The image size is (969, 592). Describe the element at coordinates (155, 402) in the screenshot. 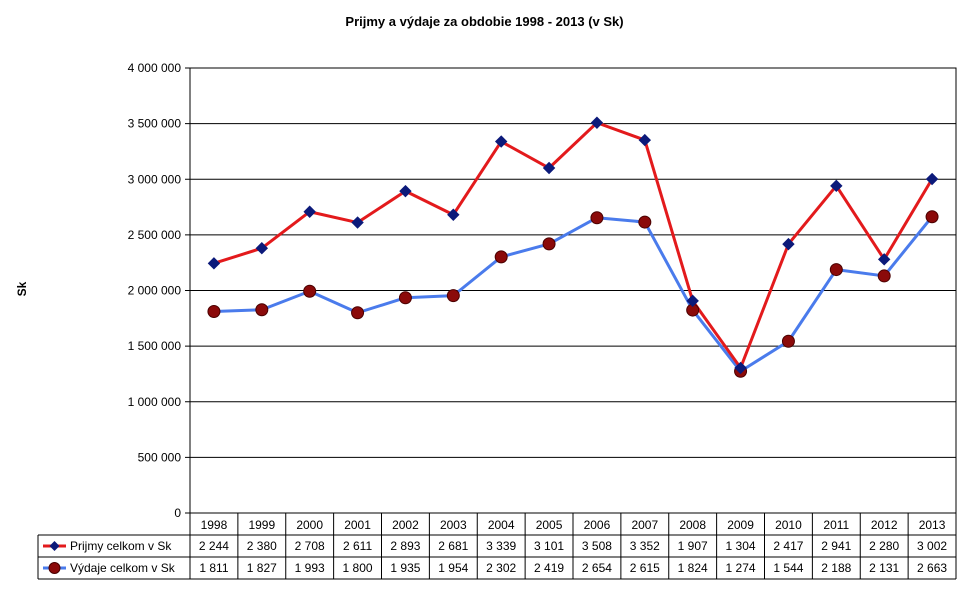

I see `y-tick-label: 1 000 000` at that location.